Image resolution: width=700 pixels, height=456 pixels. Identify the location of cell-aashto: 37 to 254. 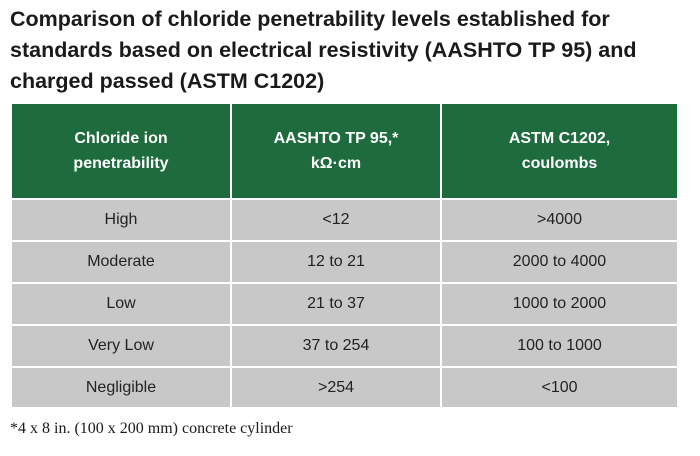
(336, 346).